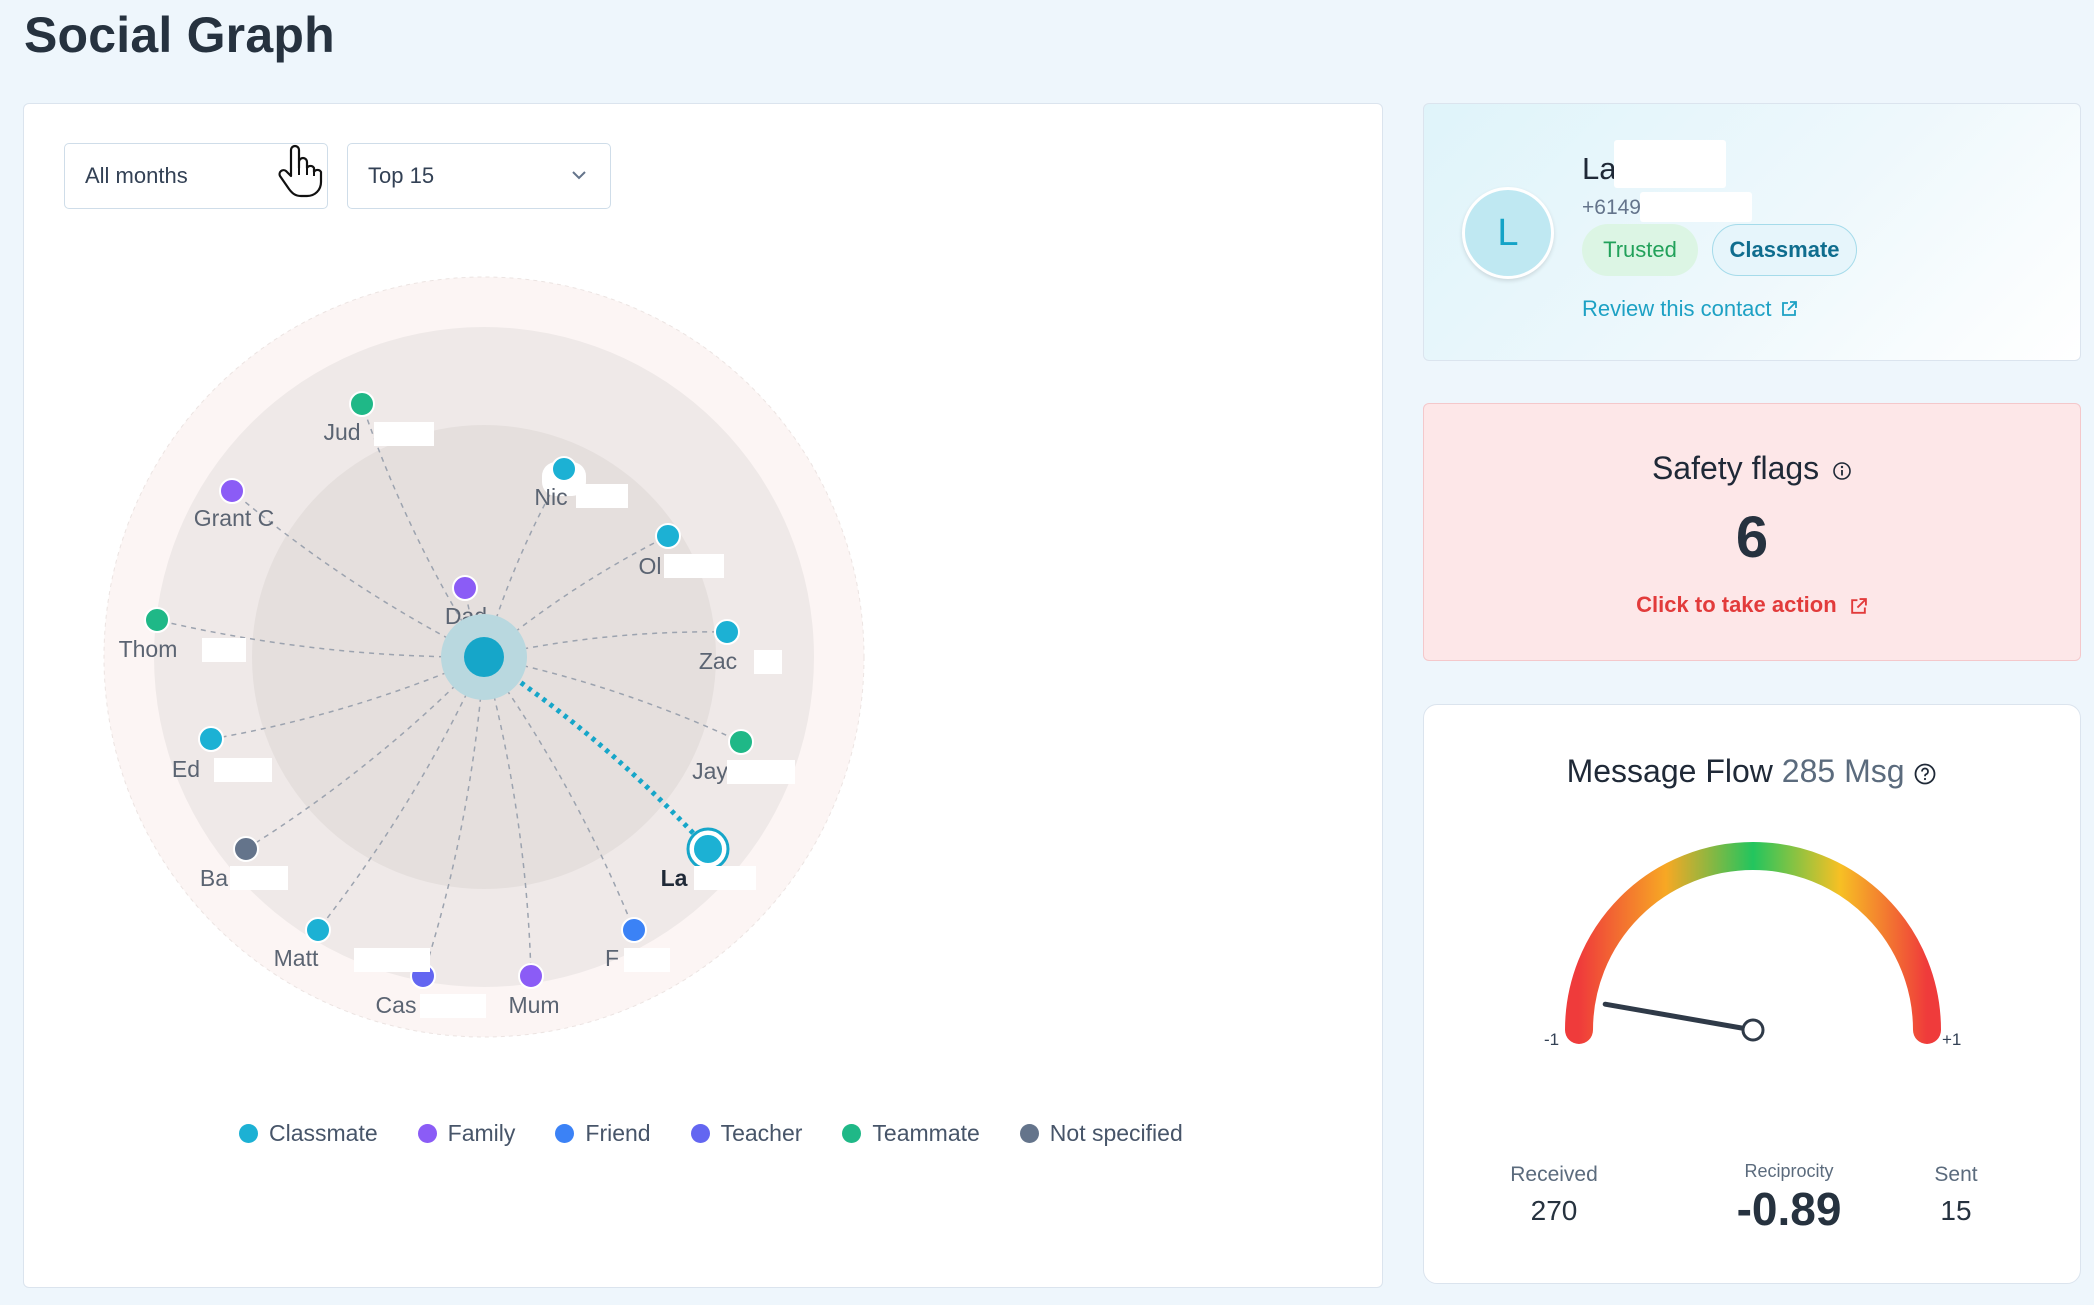 The image size is (2094, 1305). I want to click on graph-node-label: Grant C, so click(234, 518).